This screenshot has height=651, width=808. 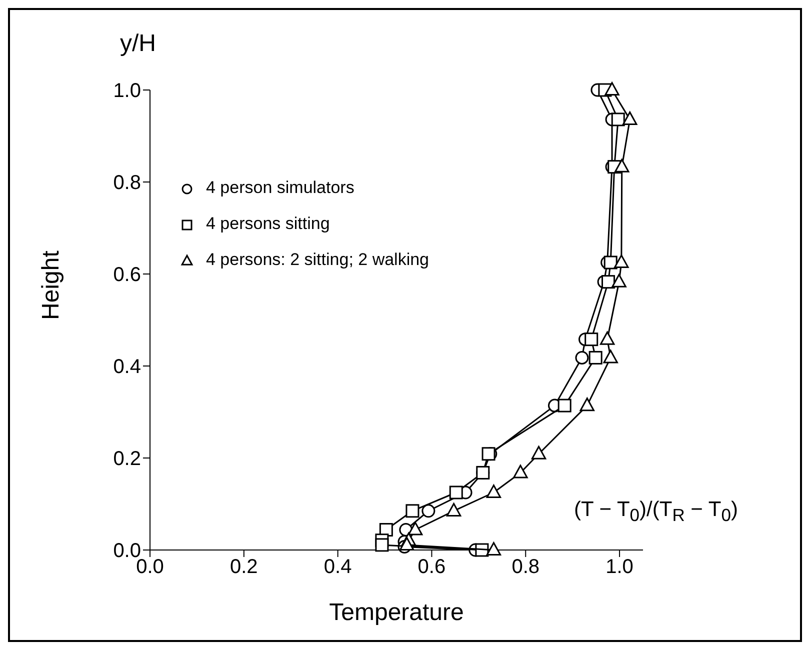 I want to click on y-axis-title: Height, so click(x=51, y=285).